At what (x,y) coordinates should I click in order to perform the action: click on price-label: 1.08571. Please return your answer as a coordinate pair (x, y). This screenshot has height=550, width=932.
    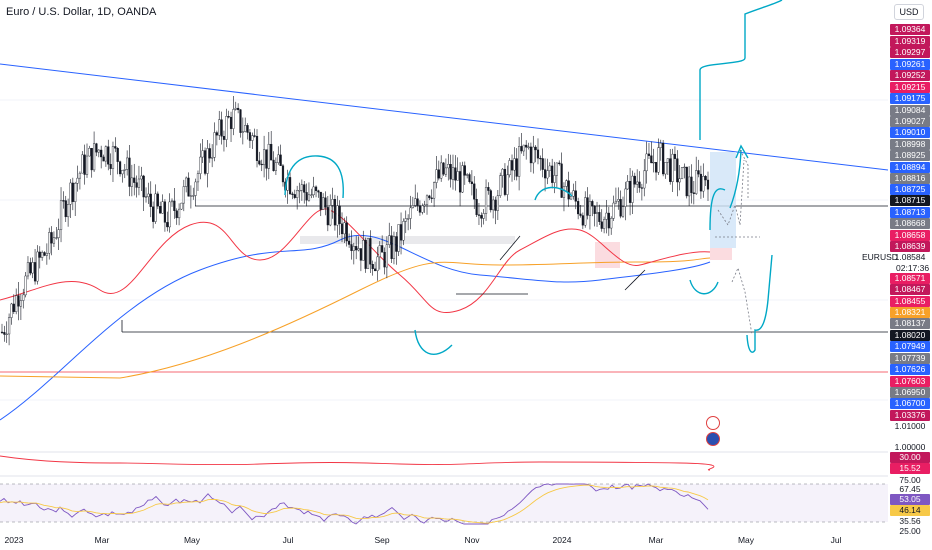
    Looking at the image, I should click on (910, 278).